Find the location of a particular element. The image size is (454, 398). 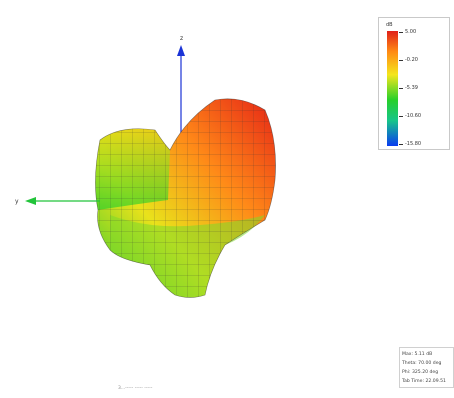

color-scale-legend: dB 5.00 -0.20 -5.39 -10.60 -15.80 is located at coordinates (414, 83).